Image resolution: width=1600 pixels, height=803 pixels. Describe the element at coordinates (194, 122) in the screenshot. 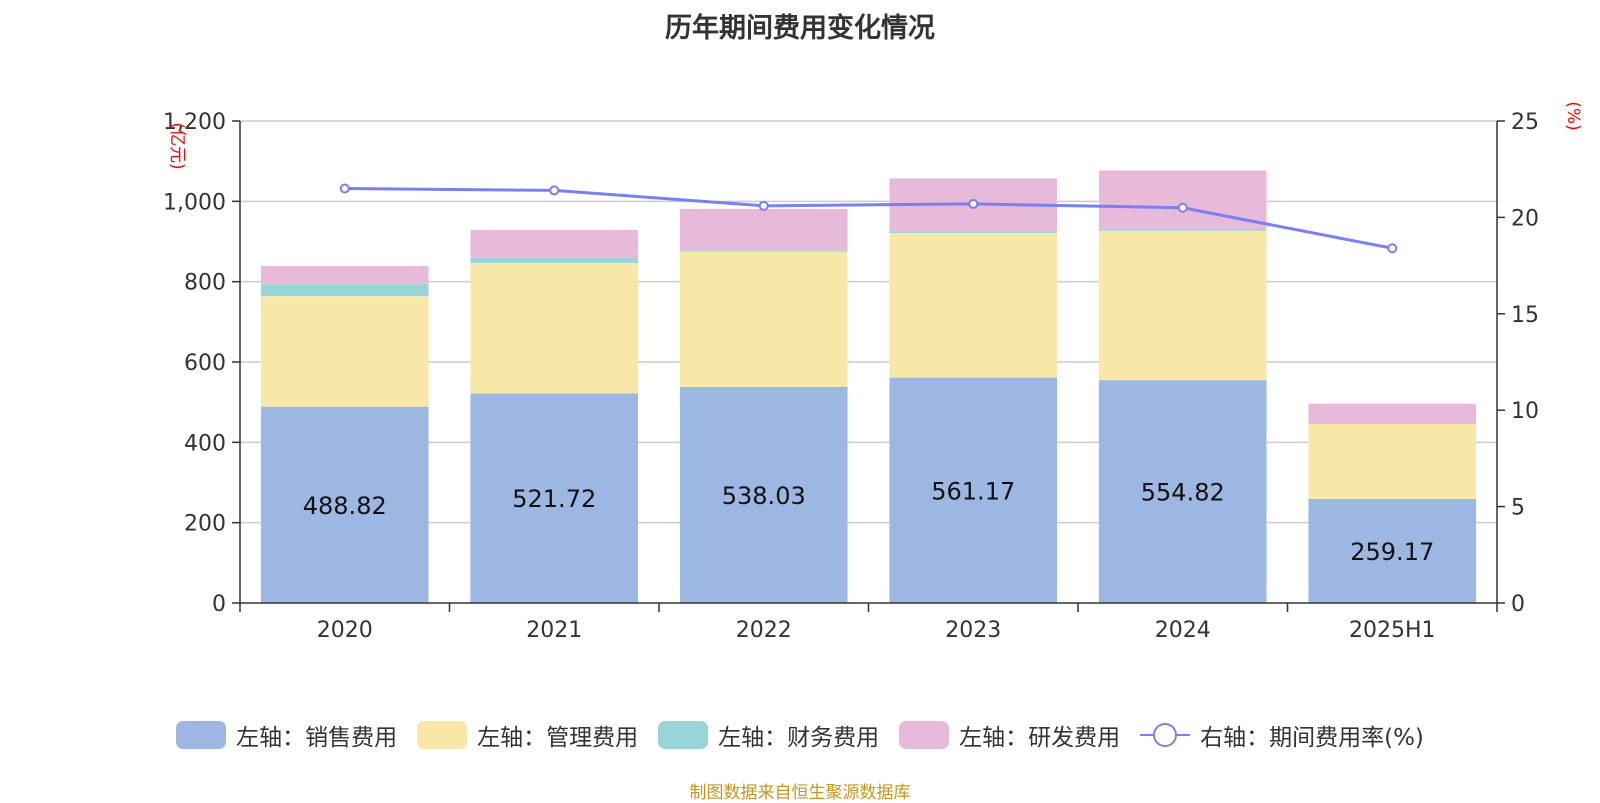

I see `left-axis-tick-label: 1,200` at that location.